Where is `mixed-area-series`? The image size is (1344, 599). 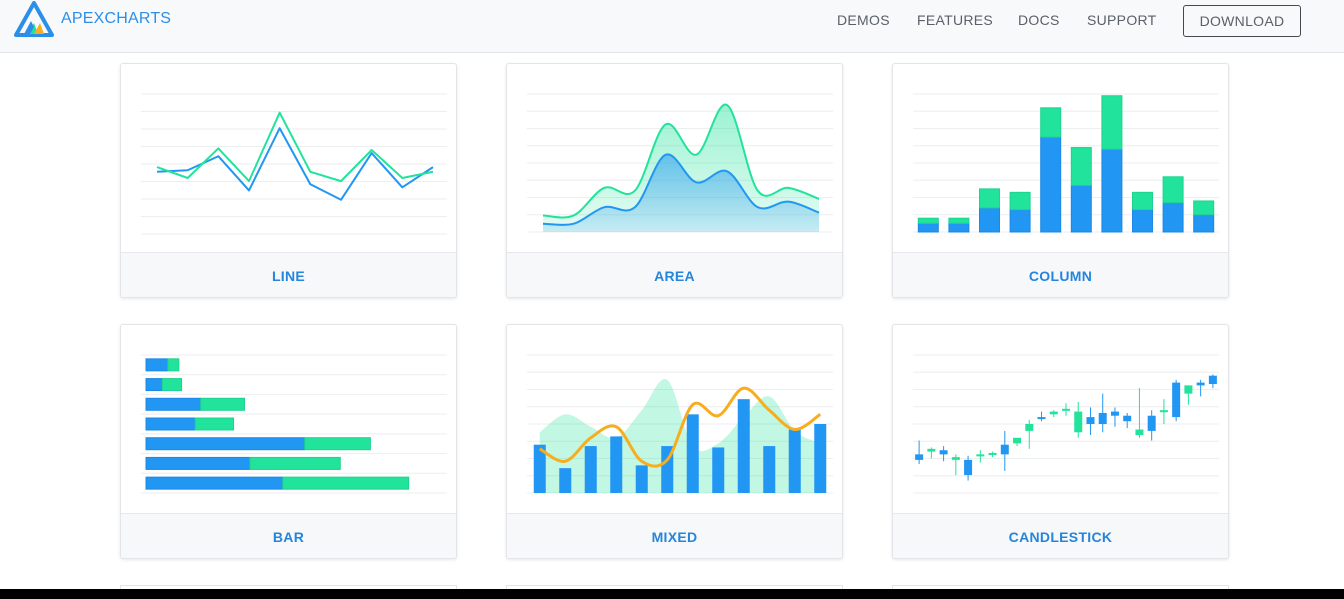 mixed-area-series is located at coordinates (680, 435).